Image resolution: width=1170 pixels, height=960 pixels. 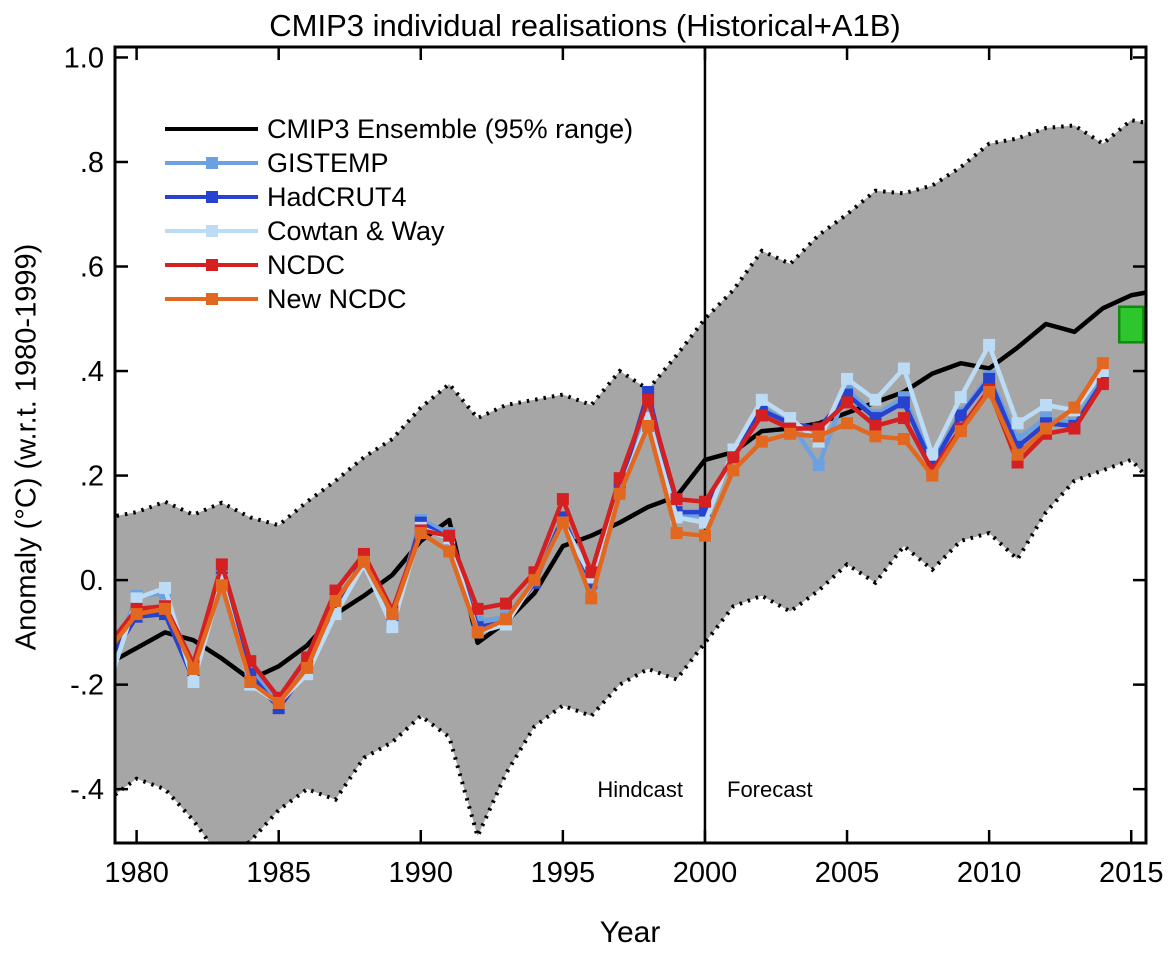 I want to click on legend-swatch-gistemp, so click(x=211, y=163).